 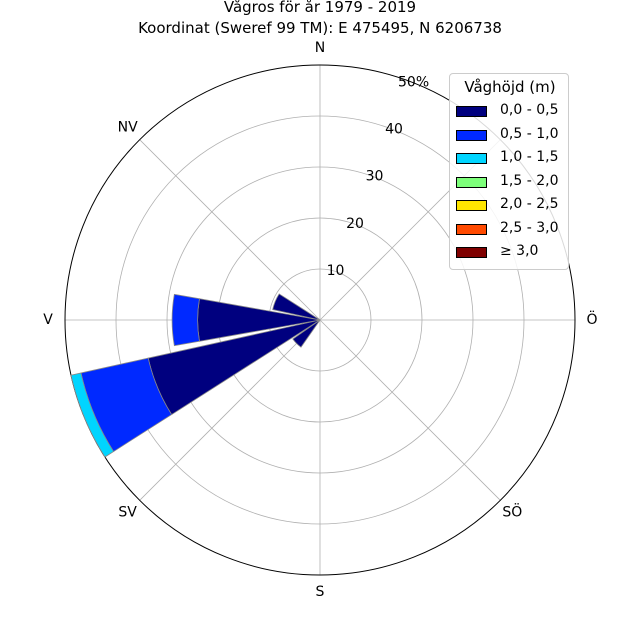 I want to click on legend-entry: 2,0 - 2,5, so click(x=512, y=205).